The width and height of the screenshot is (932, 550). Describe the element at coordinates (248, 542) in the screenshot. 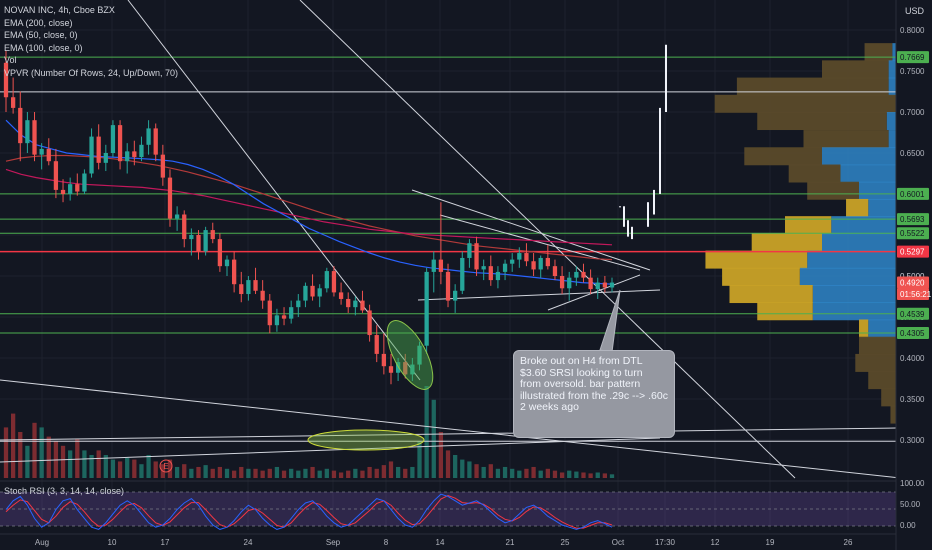

I see `time-tick-label: 24` at that location.